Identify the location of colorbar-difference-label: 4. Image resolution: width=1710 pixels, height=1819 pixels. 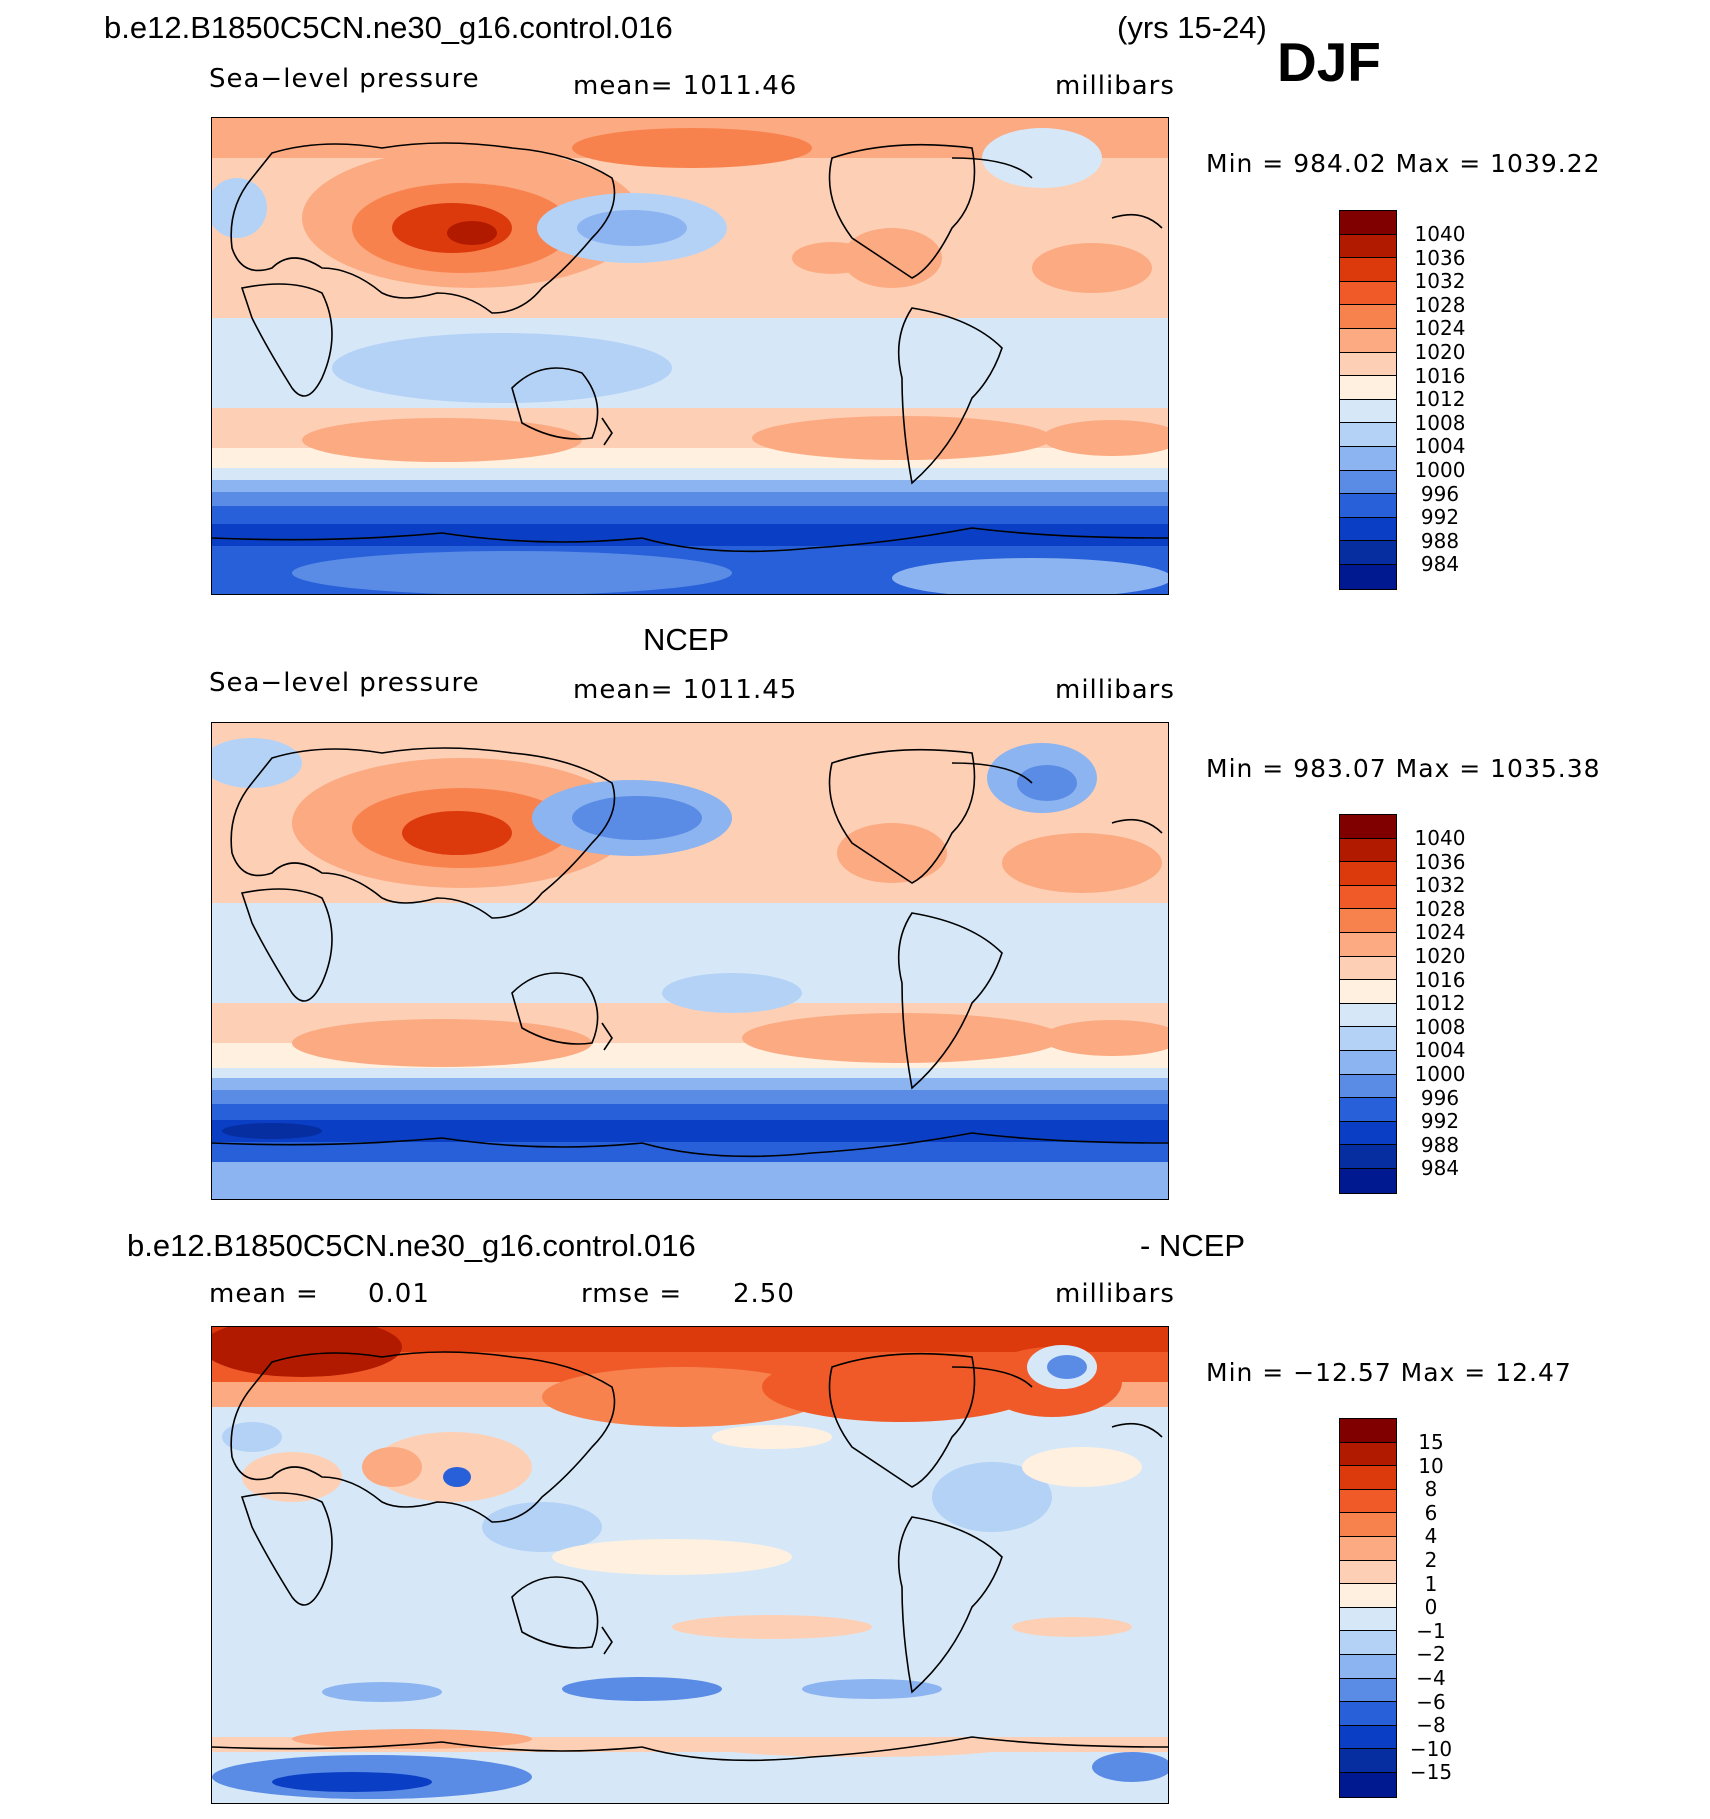
(1431, 1536).